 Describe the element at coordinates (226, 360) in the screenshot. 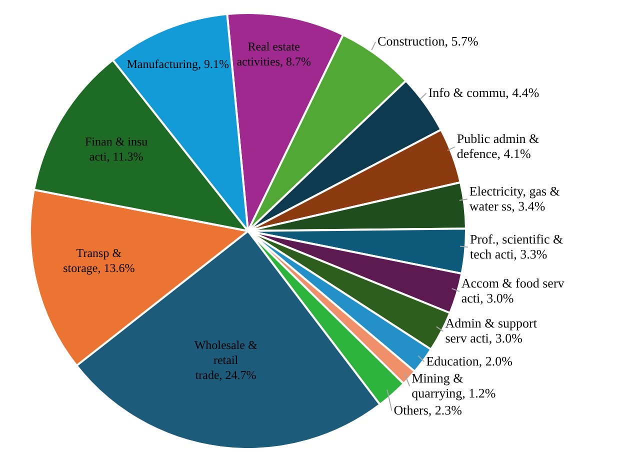

I see `slice-label: Wholesale & retail trade, 24.7%` at that location.